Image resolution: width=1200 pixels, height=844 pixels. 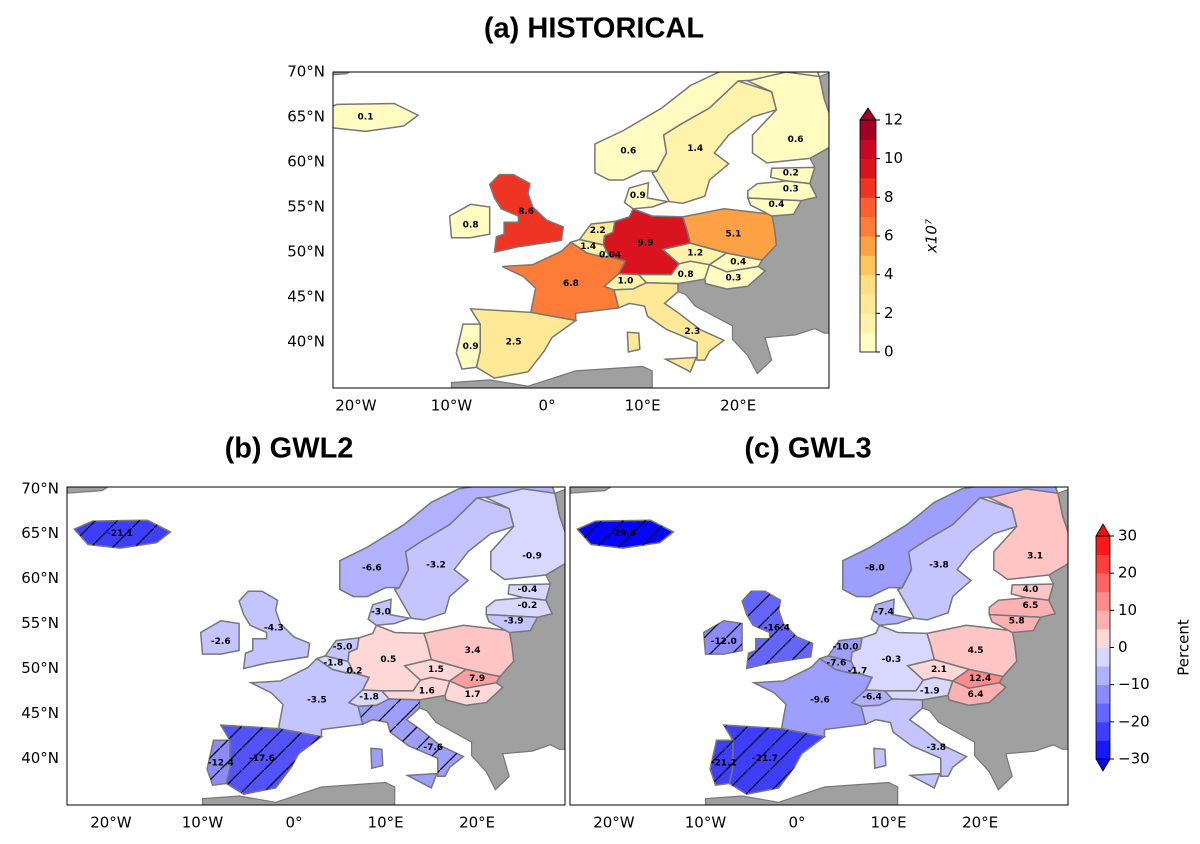 I want to click on region-label: -6.6, so click(x=372, y=568).